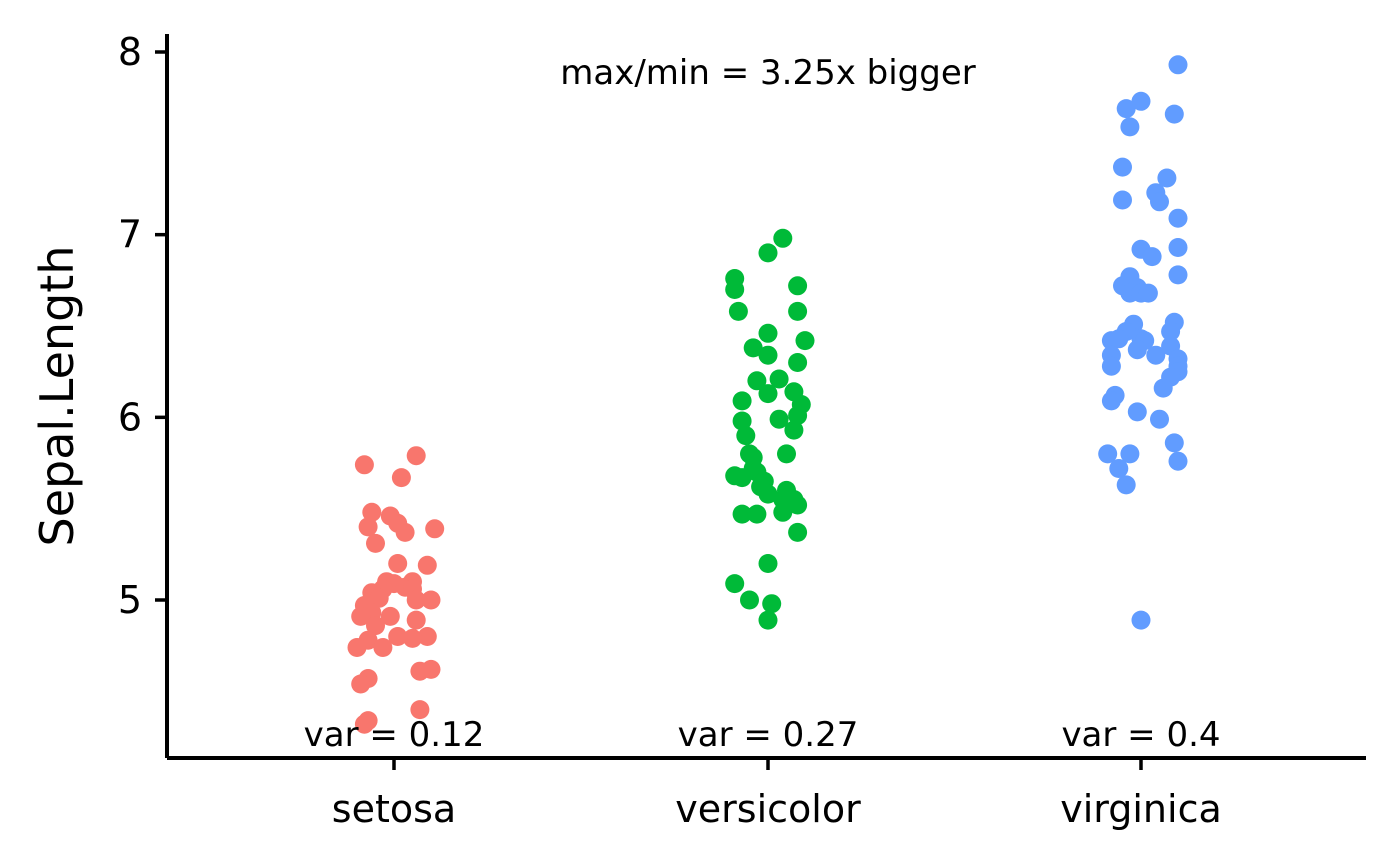 The width and height of the screenshot is (1400, 866). What do you see at coordinates (130, 52) in the screenshot?
I see `y-tick-label: 8` at bounding box center [130, 52].